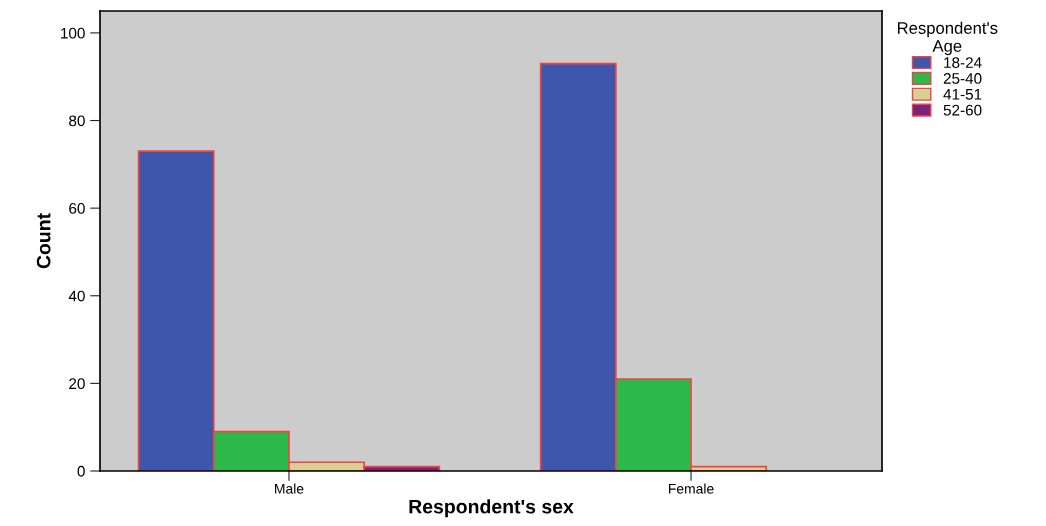 This screenshot has width=1046, height=526. I want to click on y-tick-label: 40, so click(76, 296).